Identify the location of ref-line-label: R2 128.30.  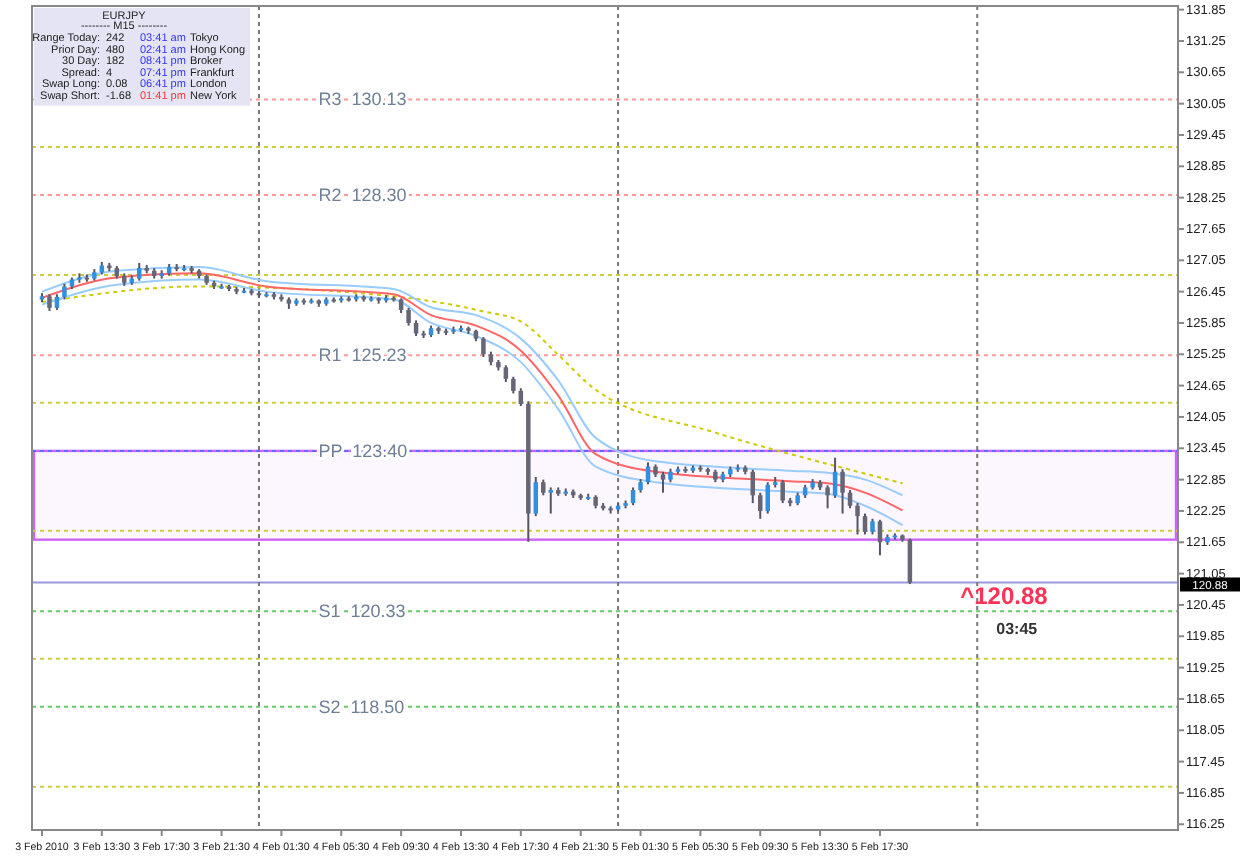
(362, 195).